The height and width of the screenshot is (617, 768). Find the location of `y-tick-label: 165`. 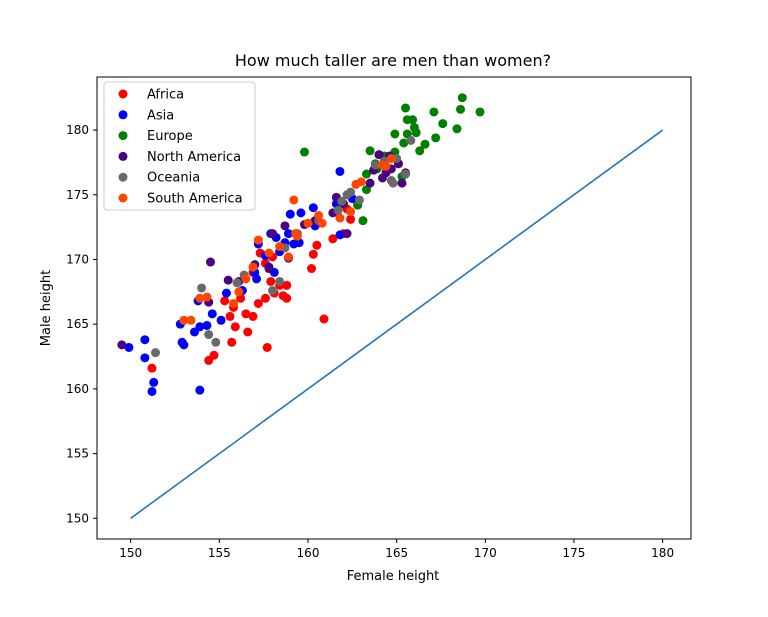

y-tick-label: 165 is located at coordinates (77, 324).